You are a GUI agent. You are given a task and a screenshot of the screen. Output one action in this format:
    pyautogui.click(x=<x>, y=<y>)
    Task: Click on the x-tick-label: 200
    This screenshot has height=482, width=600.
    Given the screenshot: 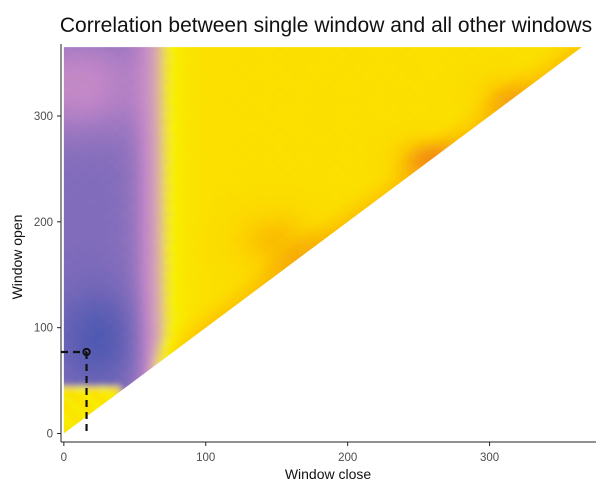 What is the action you would take?
    pyautogui.click(x=347, y=458)
    